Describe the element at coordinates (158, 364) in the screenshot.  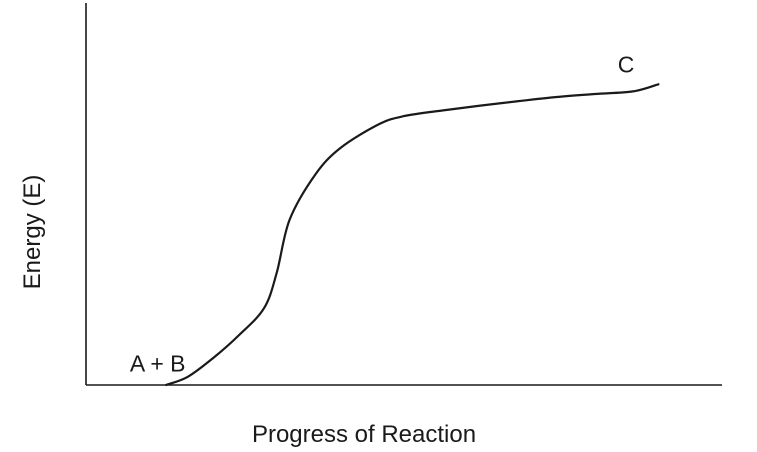
I see `reactants-label: A + B` at that location.